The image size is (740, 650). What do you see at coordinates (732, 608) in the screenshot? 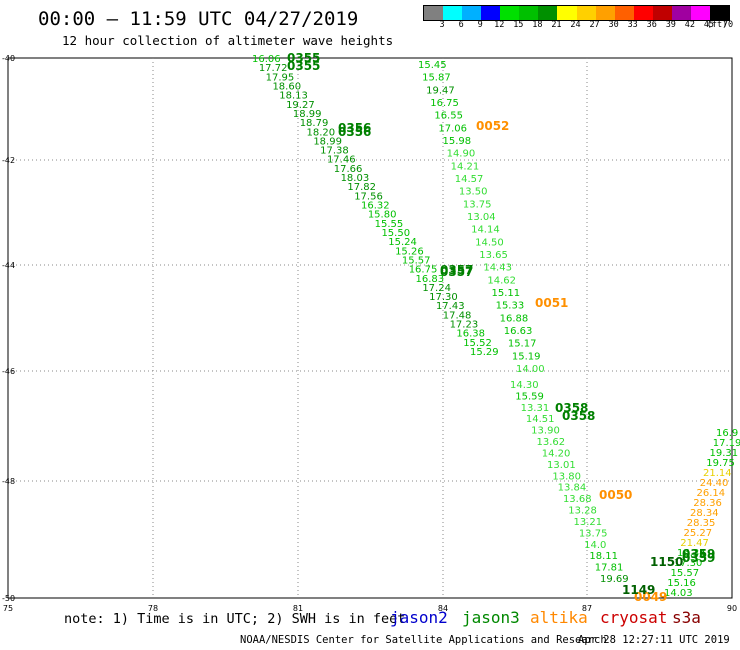
I see `x-tick-label: 90` at bounding box center [732, 608].